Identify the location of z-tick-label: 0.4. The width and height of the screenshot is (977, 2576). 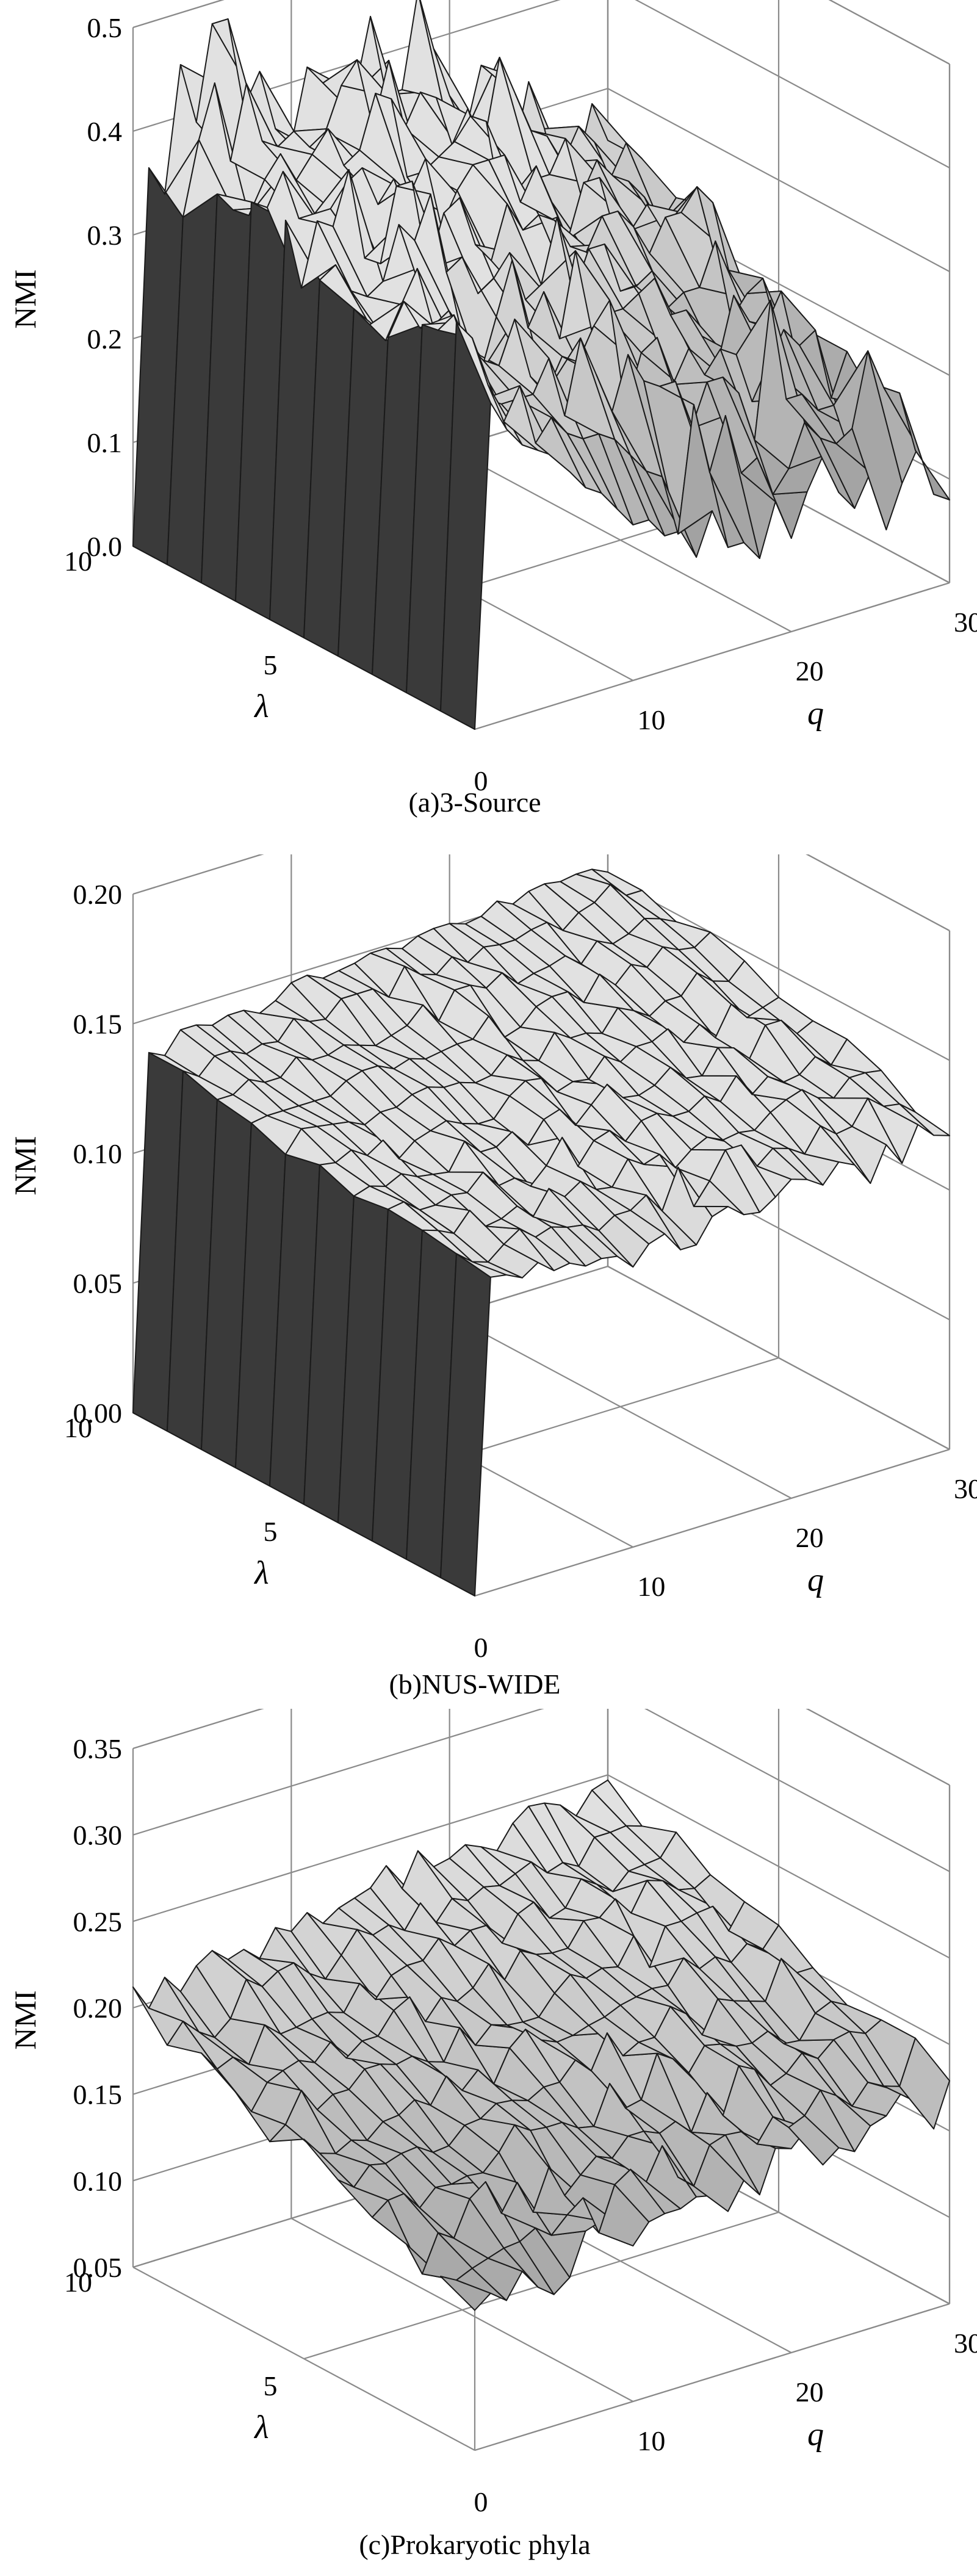
(105, 131).